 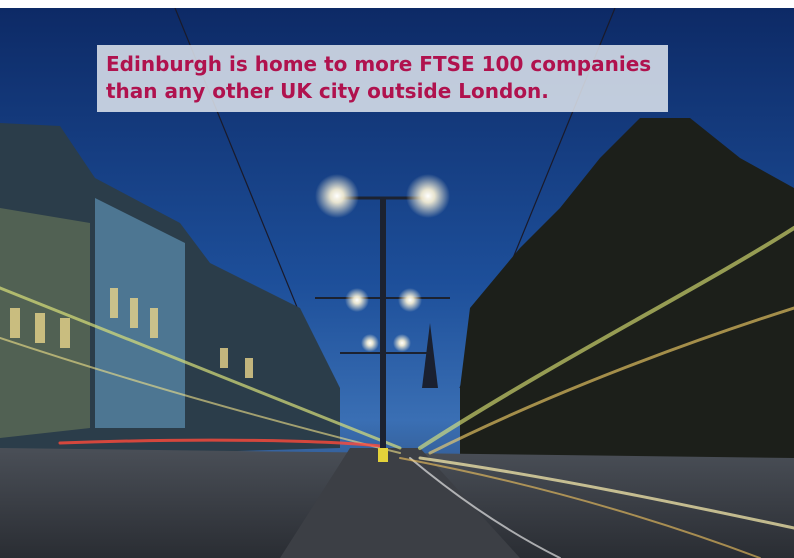 I want to click on caption-line: than any other UK city outside London., so click(x=327, y=91).